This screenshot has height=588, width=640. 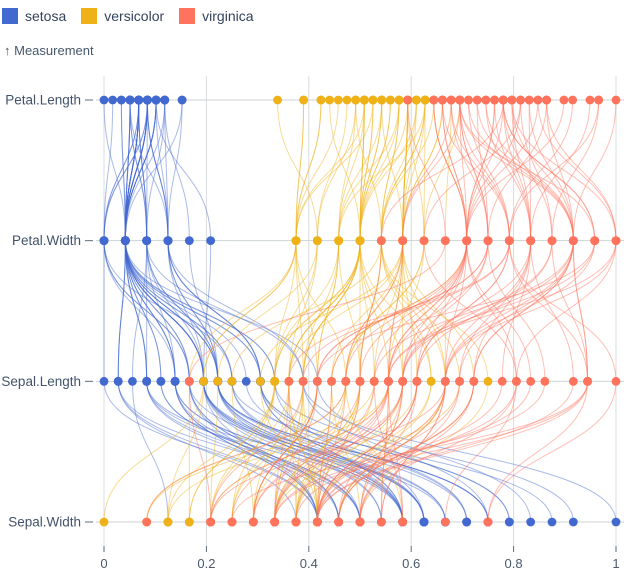 What do you see at coordinates (411, 563) in the screenshot?
I see `x-tick-label: 0.6` at bounding box center [411, 563].